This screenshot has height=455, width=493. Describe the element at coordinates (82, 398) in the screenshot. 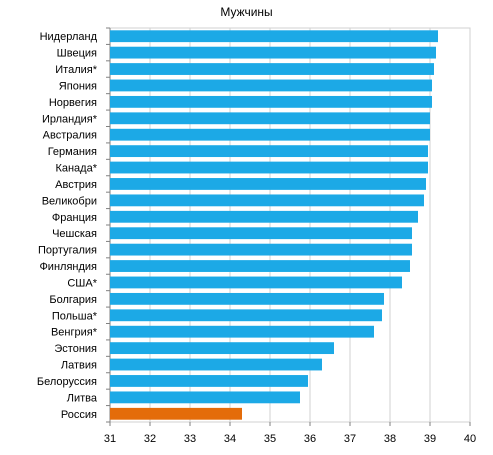

I see `category-label: Литва` at that location.